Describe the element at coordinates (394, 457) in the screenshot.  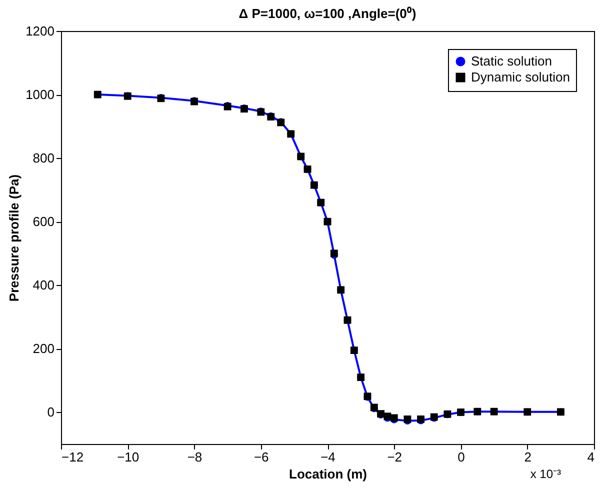
I see `x-tick-label: −2` at that location.